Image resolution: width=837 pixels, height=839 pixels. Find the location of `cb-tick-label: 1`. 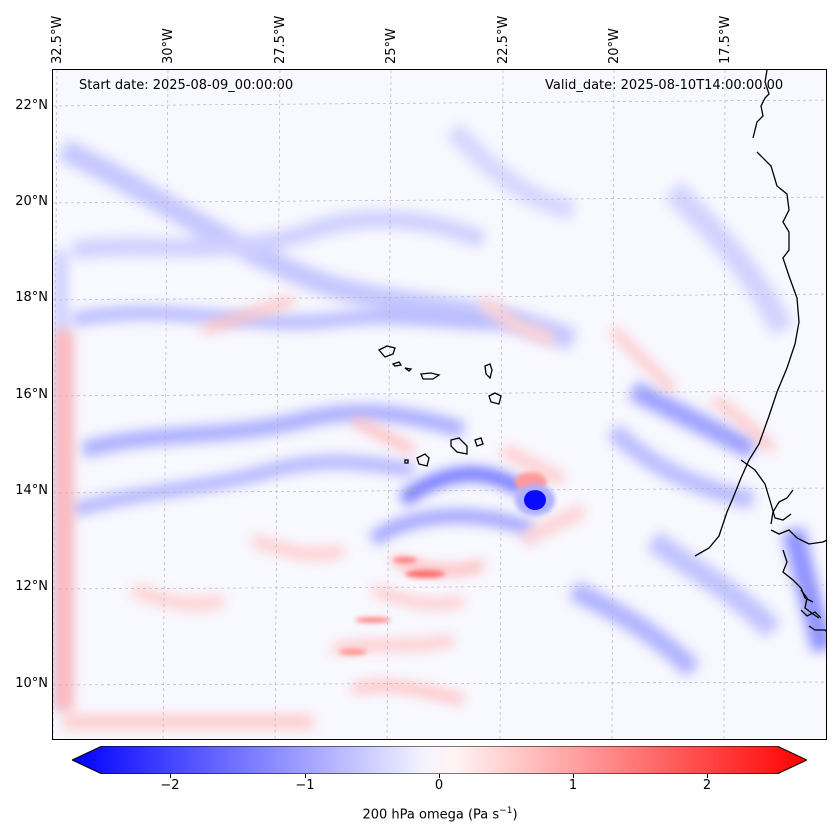

cb-tick-label: 1 is located at coordinates (573, 785).